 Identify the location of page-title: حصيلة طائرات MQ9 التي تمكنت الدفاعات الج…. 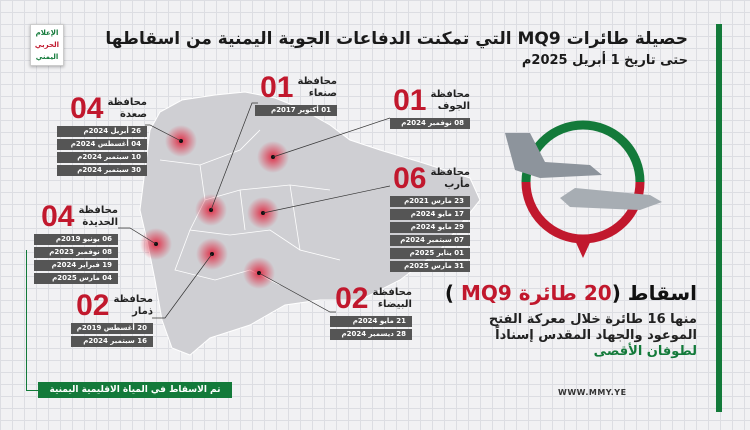
(396, 39).